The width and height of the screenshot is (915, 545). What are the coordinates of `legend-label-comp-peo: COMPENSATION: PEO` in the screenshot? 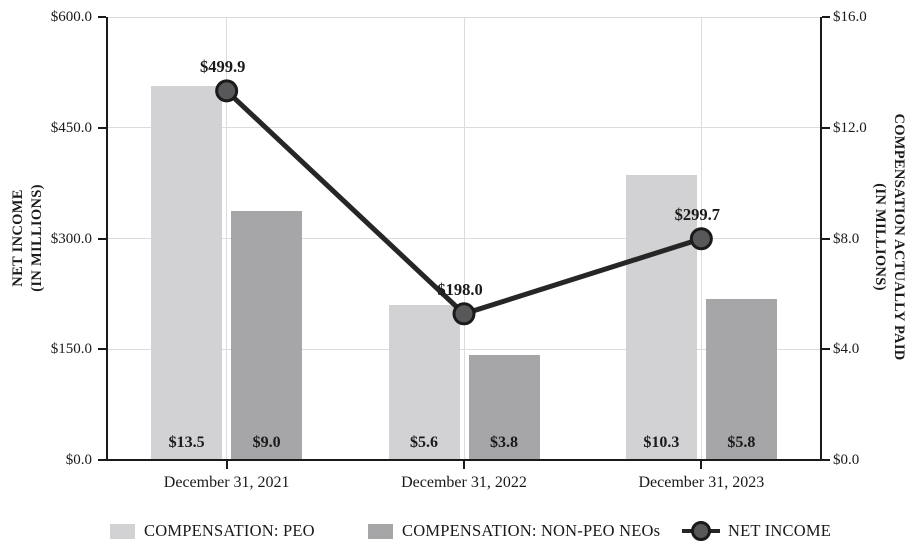 It's located at (229, 530).